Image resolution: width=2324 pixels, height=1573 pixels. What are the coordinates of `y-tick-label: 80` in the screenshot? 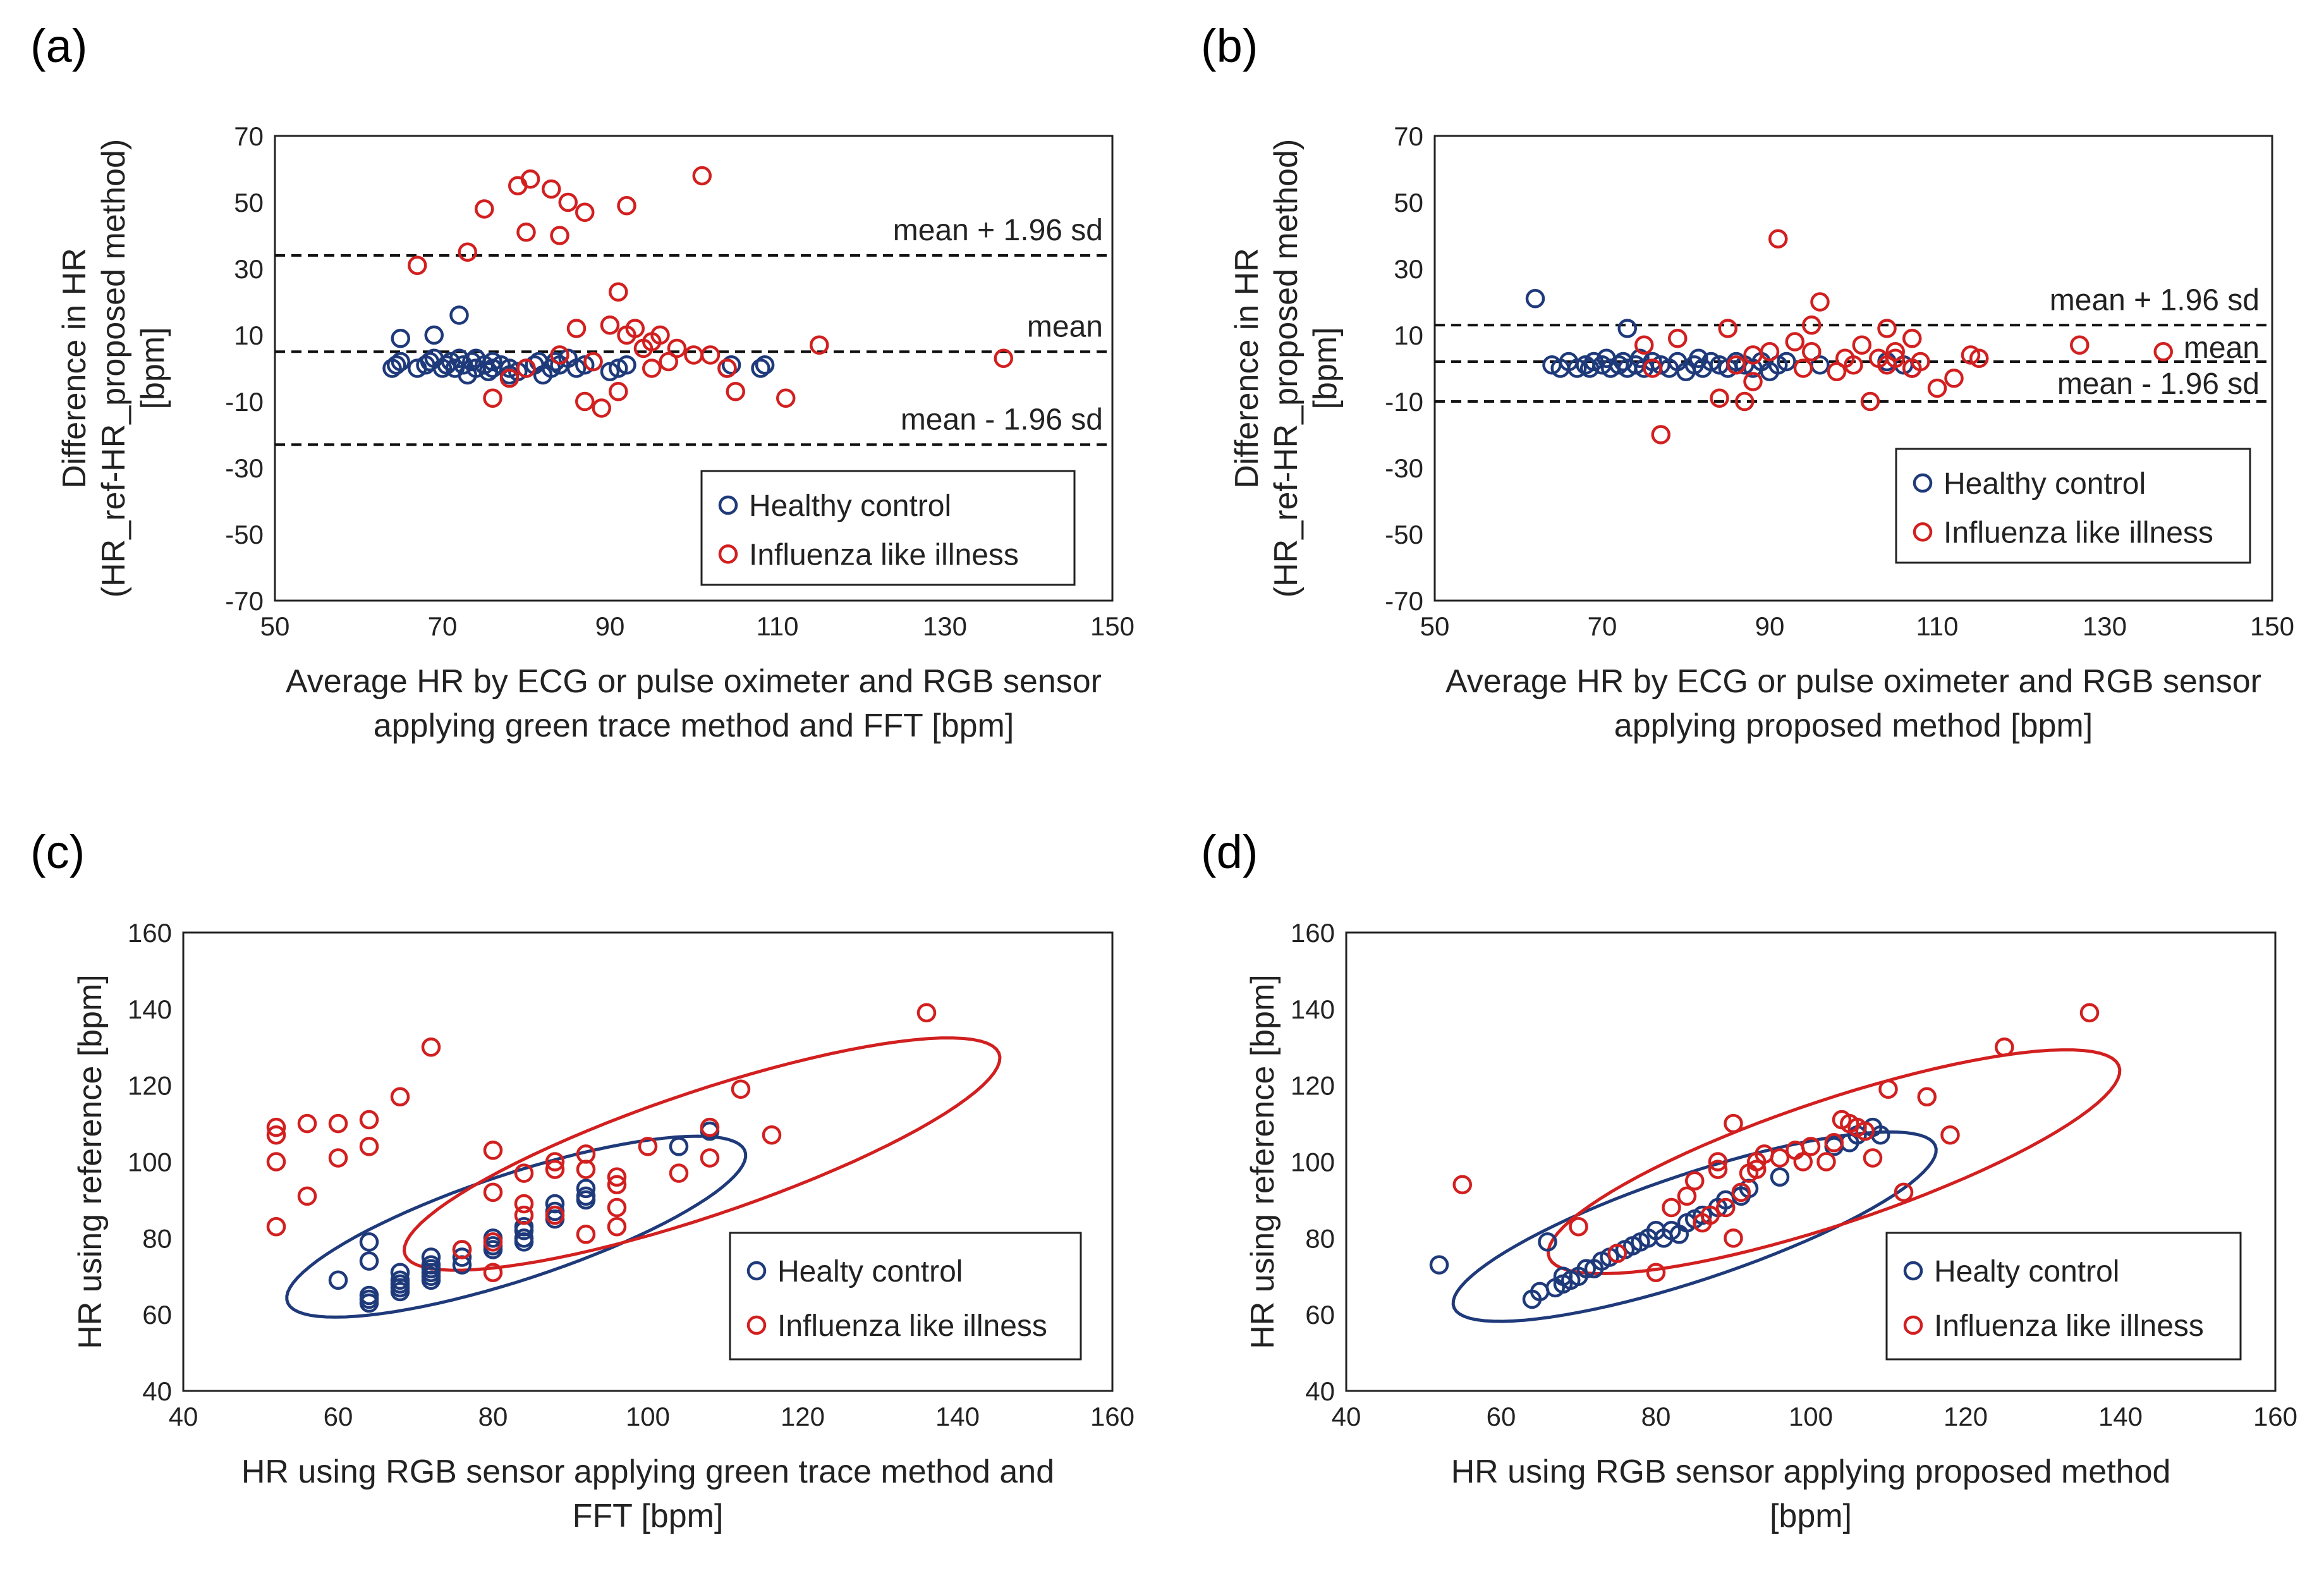 It's located at (157, 1238).